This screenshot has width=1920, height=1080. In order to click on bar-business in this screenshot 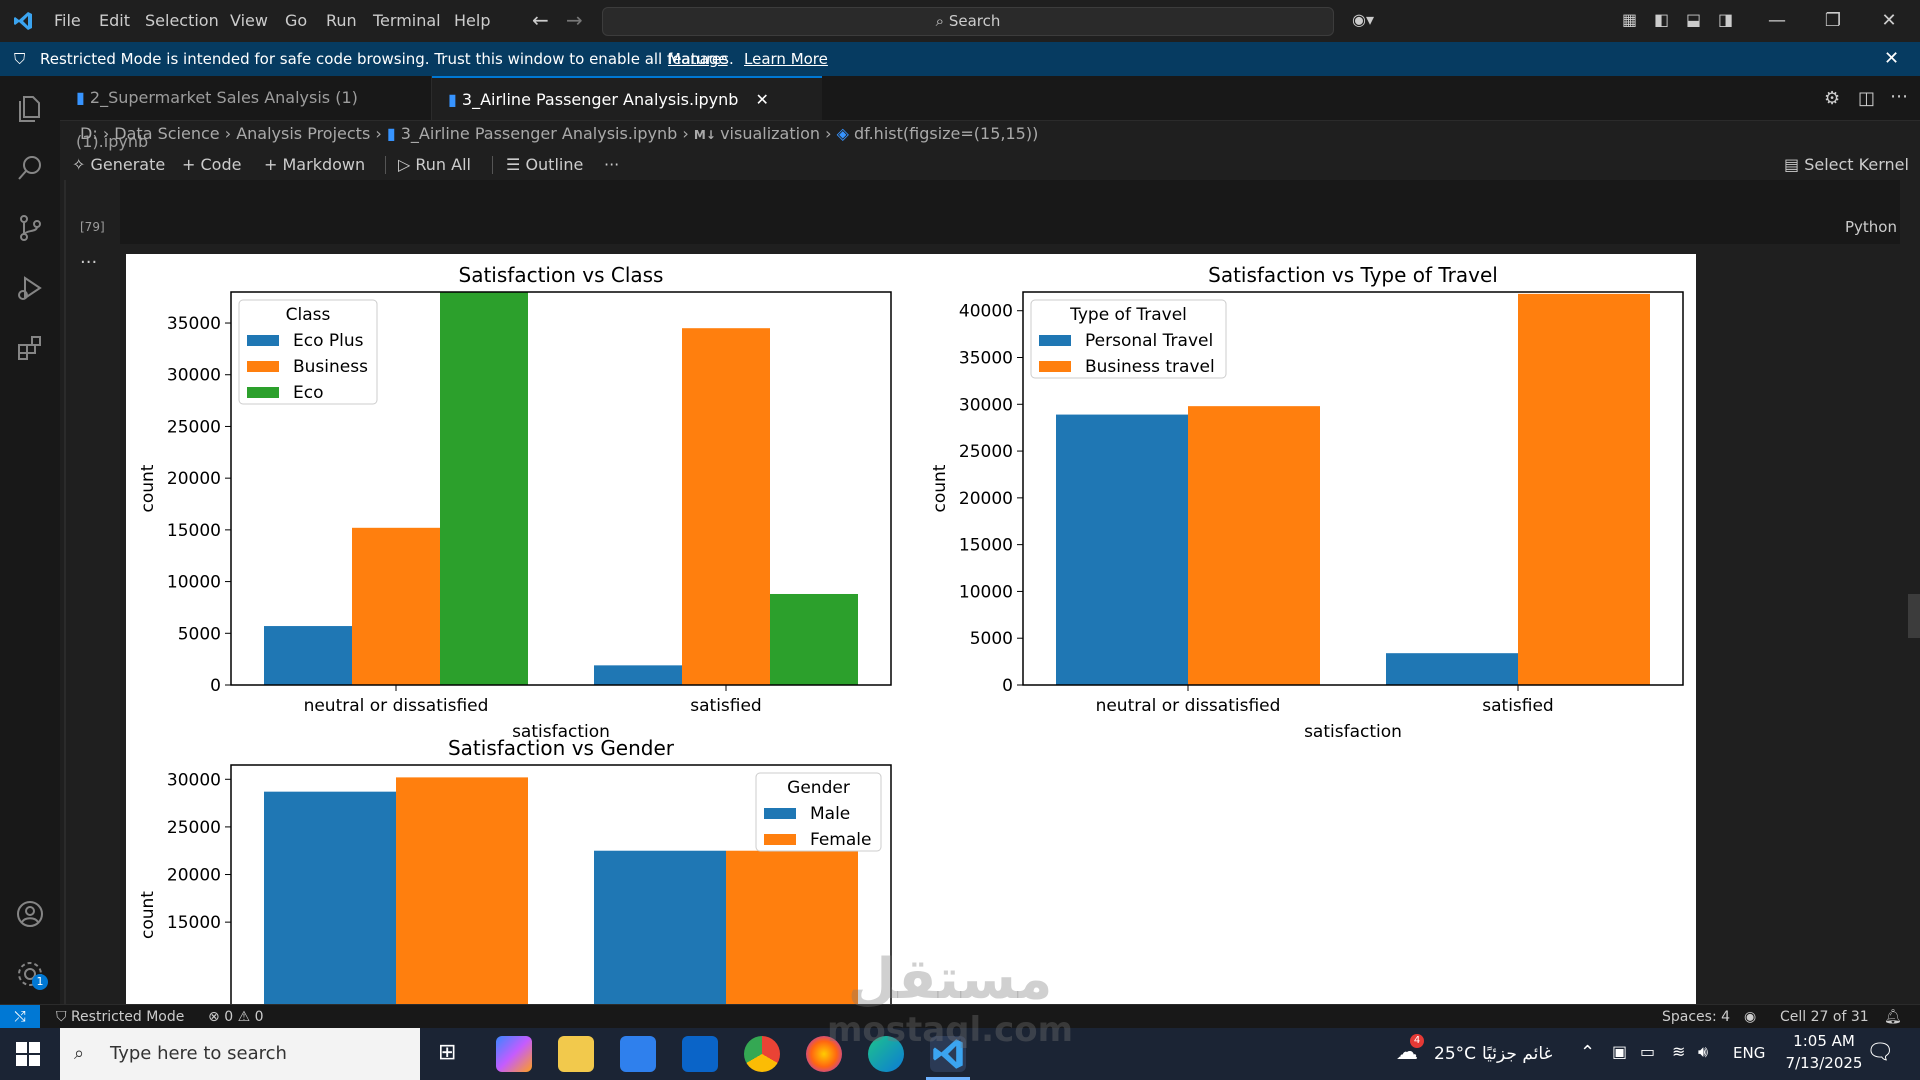, I will do `click(396, 606)`.